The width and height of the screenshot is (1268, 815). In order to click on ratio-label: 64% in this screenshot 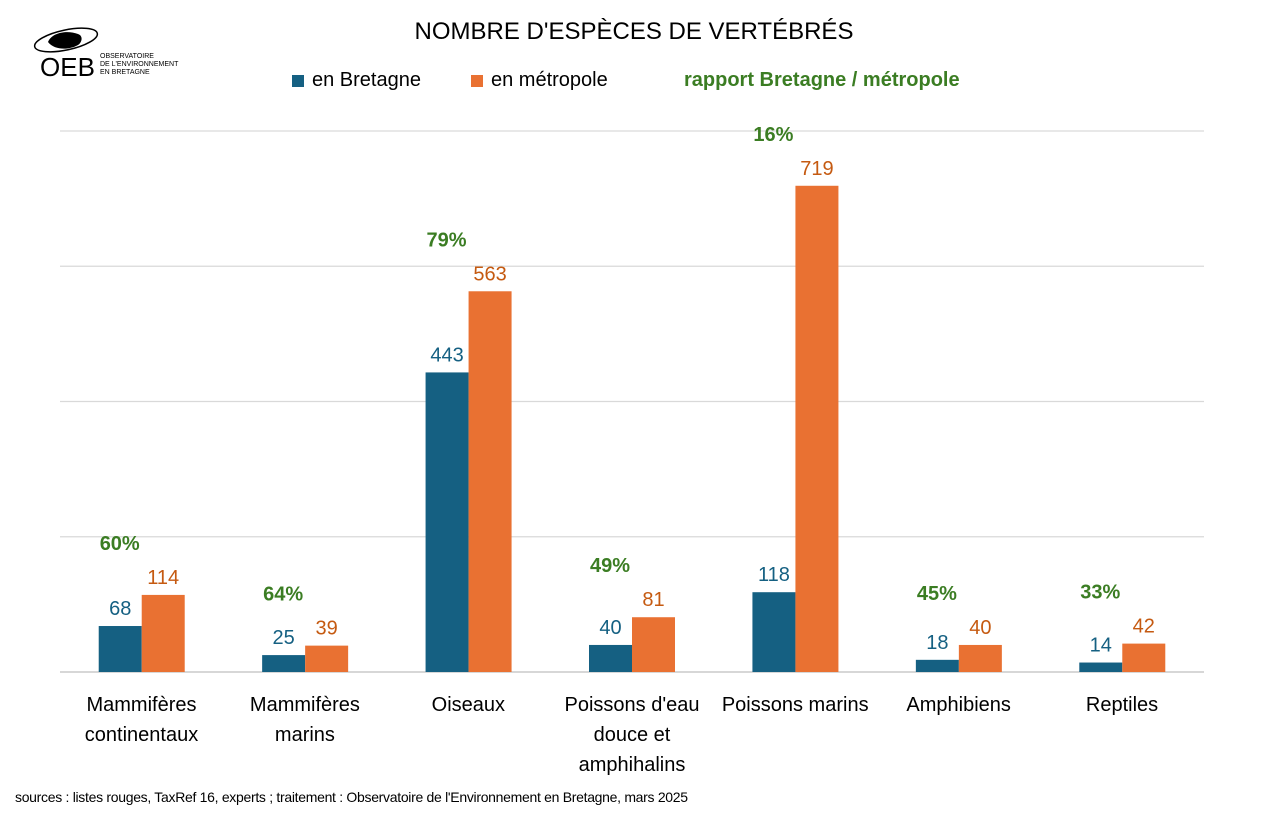, I will do `click(283, 595)`.